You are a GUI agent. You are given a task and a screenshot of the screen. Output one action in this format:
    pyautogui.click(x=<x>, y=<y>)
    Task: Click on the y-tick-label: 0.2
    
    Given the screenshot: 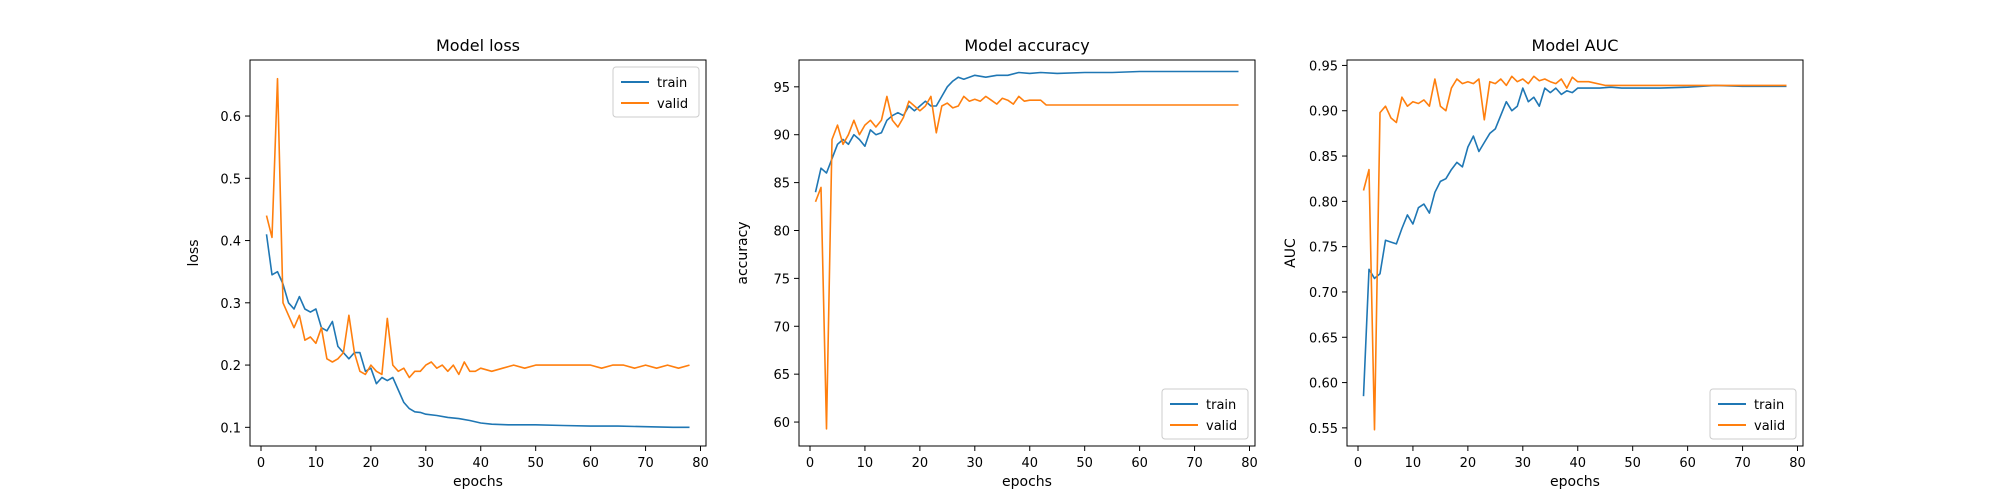 What is the action you would take?
    pyautogui.click(x=230, y=366)
    